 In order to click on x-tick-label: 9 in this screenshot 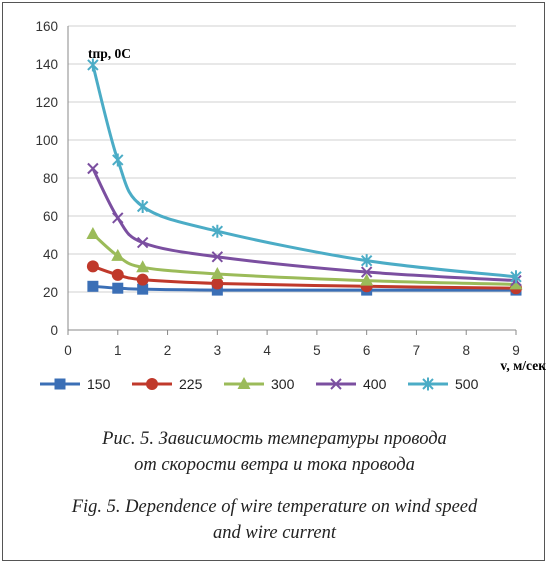, I will do `click(516, 350)`.